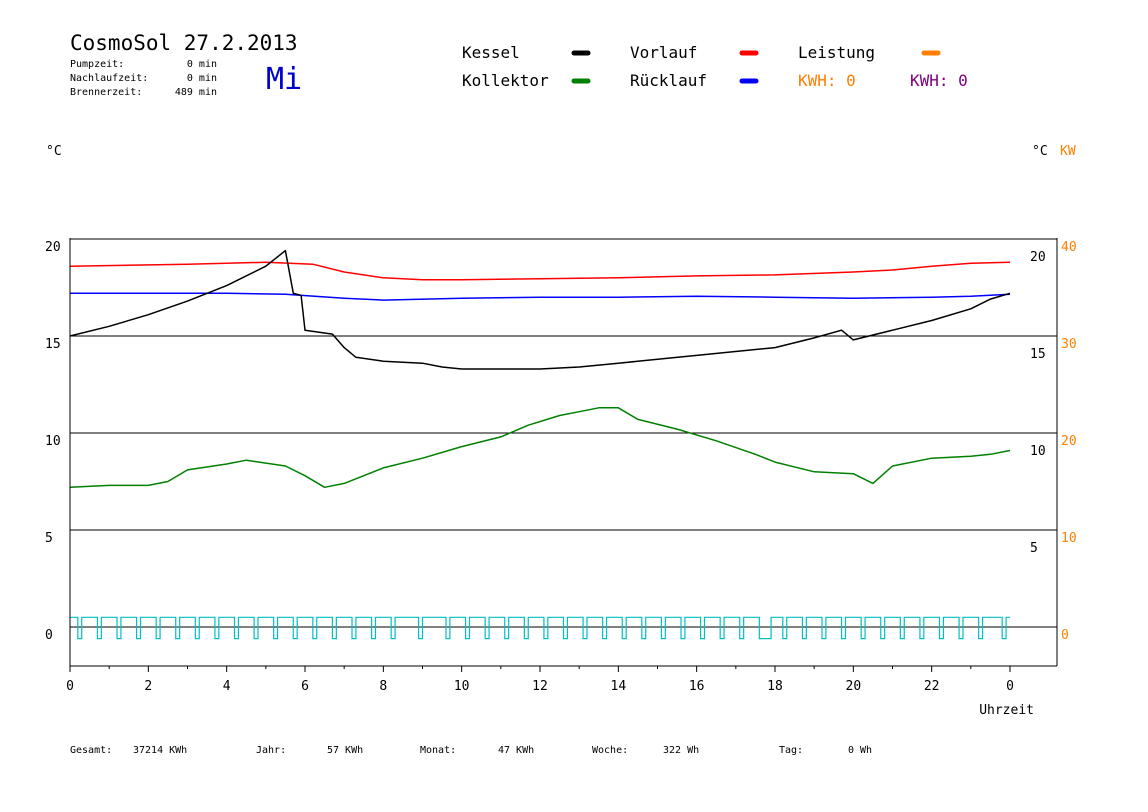 The width and height of the screenshot is (1148, 812). What do you see at coordinates (827, 80) in the screenshot?
I see `legend-kwh-orange: KWH: 0` at bounding box center [827, 80].